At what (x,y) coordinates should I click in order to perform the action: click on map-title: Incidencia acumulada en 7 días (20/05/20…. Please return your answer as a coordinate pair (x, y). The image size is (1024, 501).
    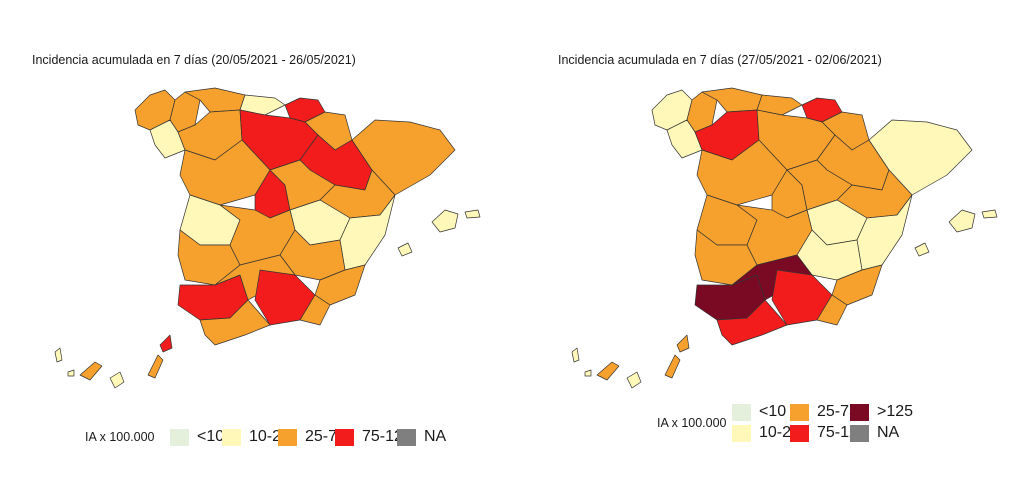
    Looking at the image, I should click on (194, 60).